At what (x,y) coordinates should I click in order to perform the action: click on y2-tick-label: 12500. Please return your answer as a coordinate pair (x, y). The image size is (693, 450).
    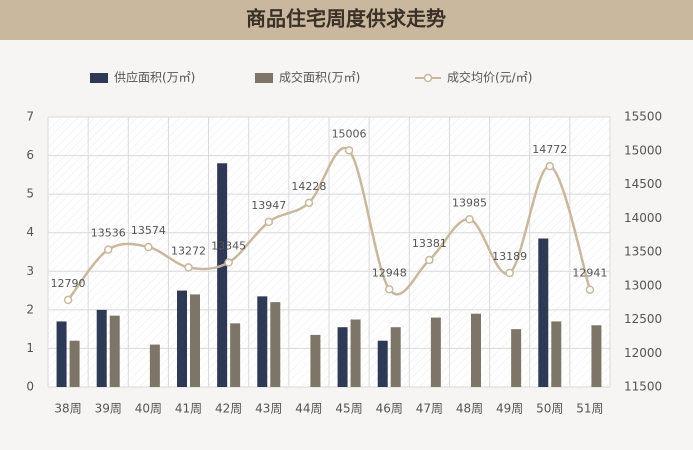
    Looking at the image, I should click on (643, 319).